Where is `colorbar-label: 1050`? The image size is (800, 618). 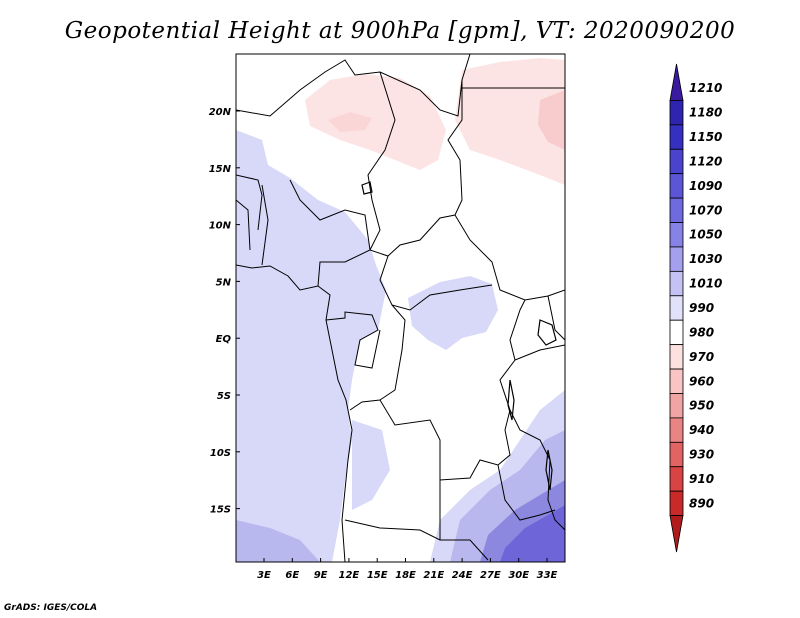 colorbar-label: 1050 is located at coordinates (705, 235).